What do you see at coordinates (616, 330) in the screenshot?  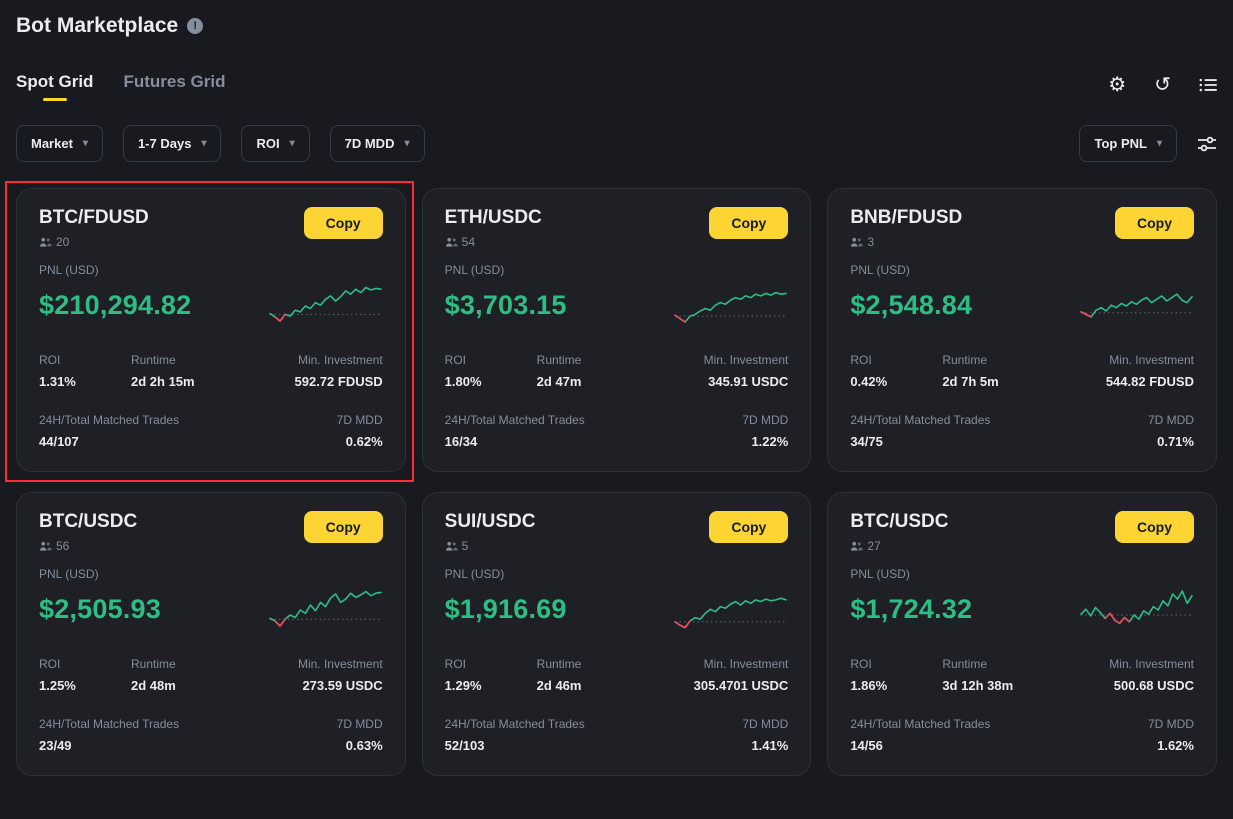 I see `bot-card: ETH/USDC 54 Copy PNL (USD) $3,703.15` at bounding box center [616, 330].